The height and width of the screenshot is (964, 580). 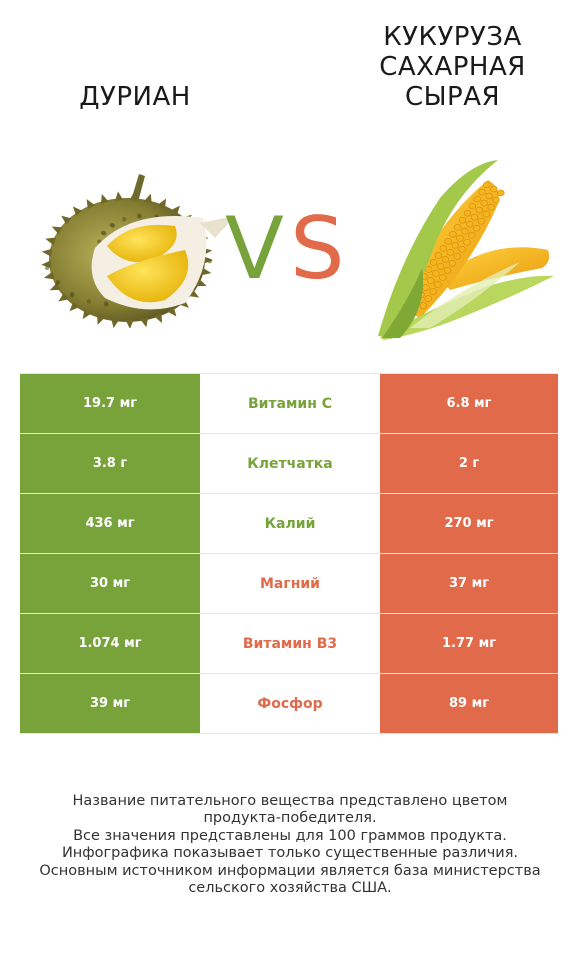 What do you see at coordinates (110, 583) in the screenshot?
I see `left-value: 30 мг` at bounding box center [110, 583].